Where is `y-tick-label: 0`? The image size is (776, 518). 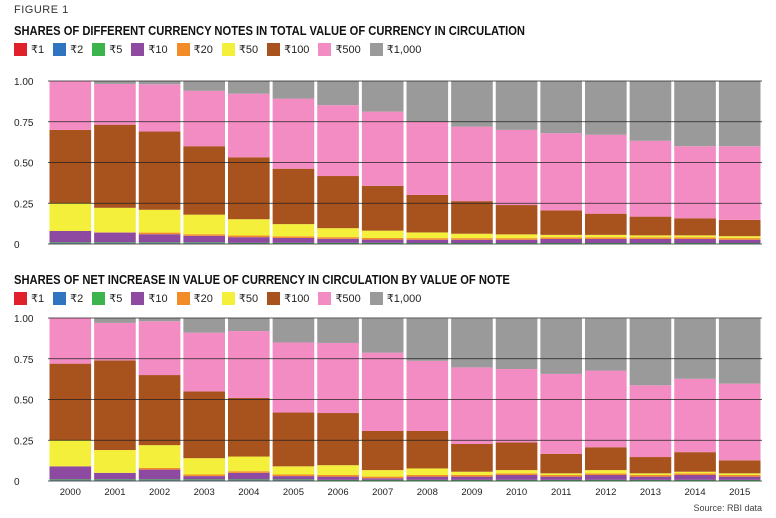
y-tick-label: 0 is located at coordinates (17, 482).